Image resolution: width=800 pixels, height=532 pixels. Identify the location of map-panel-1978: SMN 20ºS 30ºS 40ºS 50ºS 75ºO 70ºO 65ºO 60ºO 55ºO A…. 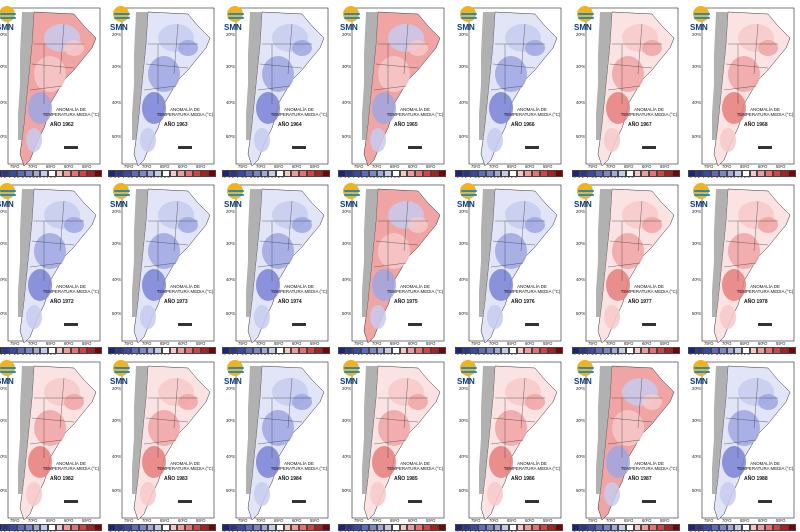
(742, 268).